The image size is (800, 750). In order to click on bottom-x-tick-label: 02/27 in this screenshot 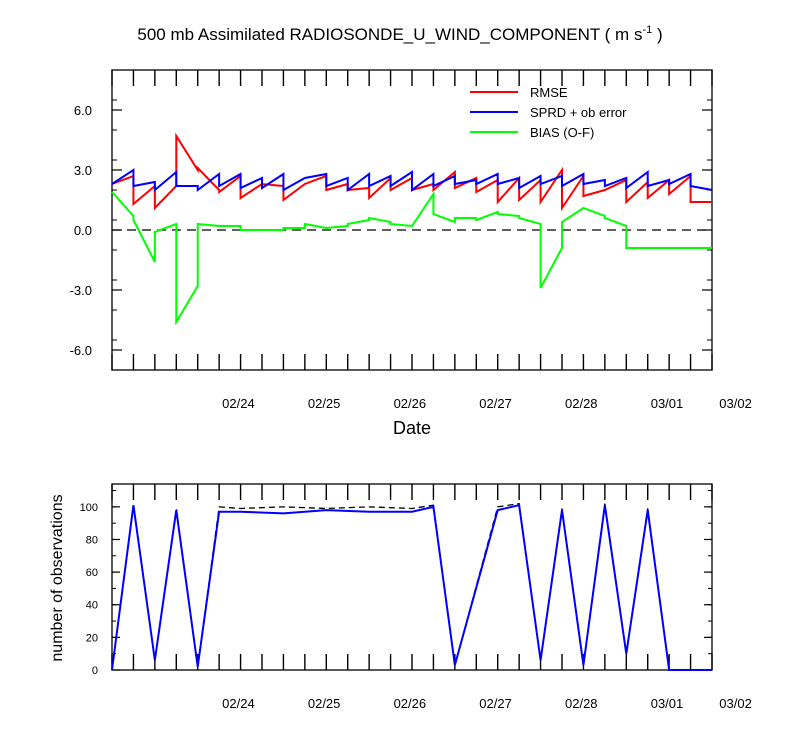, I will do `click(495, 703)`.